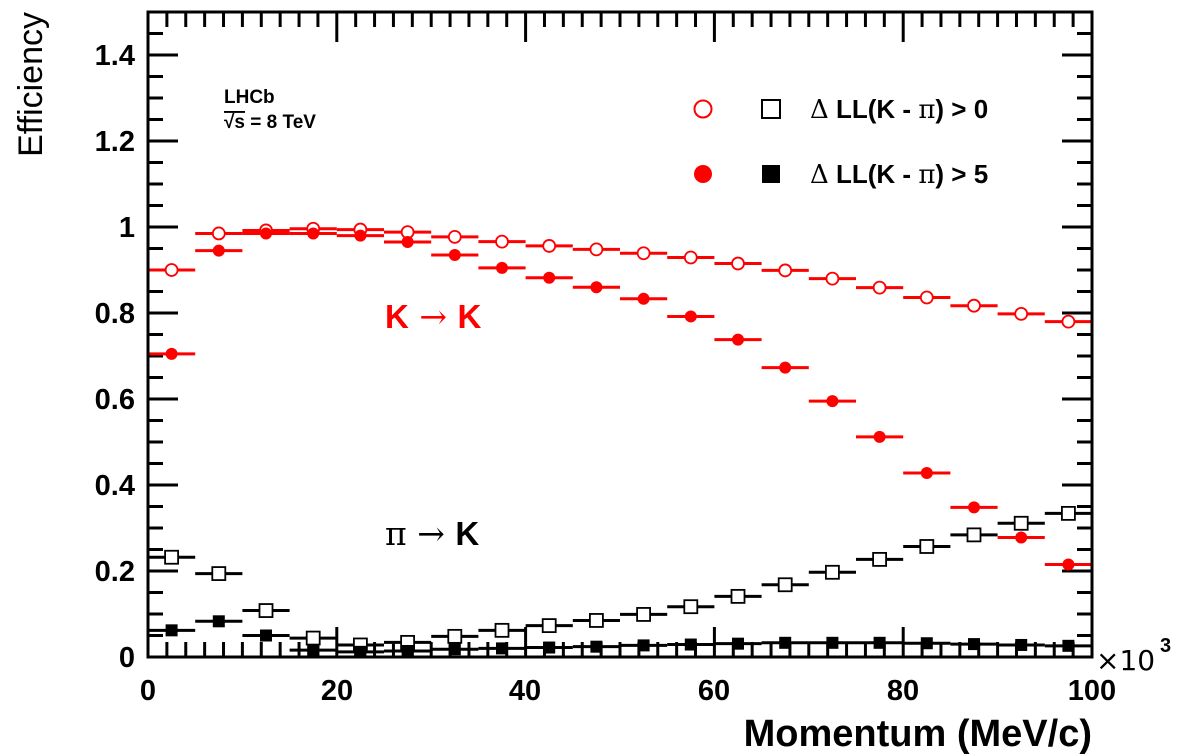 The image size is (1184, 756). I want to click on annotation-k-to-k: K → K, so click(433, 316).